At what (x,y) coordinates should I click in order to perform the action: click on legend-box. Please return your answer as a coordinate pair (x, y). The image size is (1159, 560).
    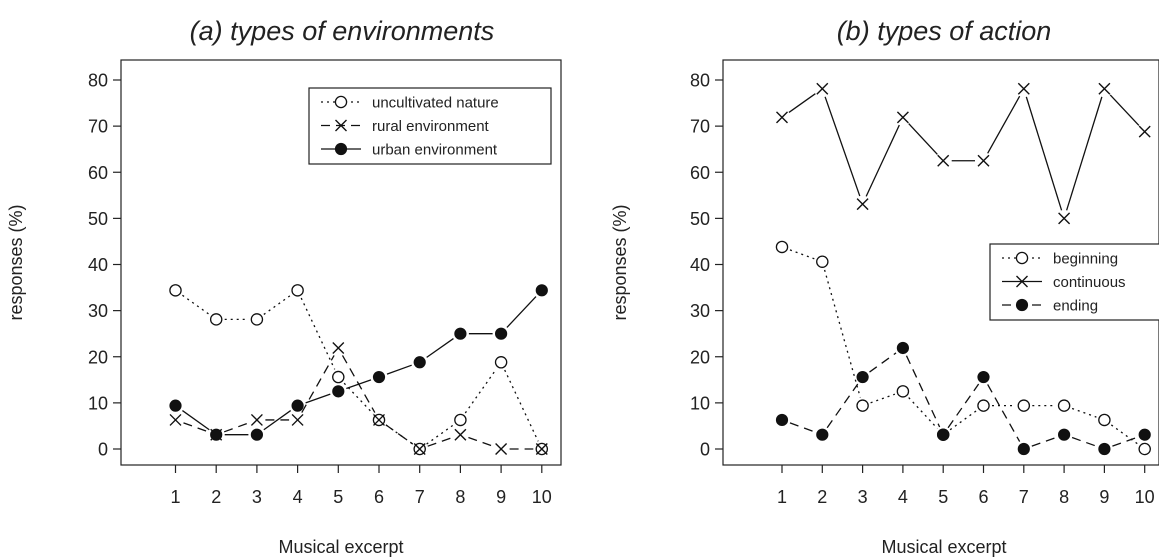
    Looking at the image, I should click on (430, 126).